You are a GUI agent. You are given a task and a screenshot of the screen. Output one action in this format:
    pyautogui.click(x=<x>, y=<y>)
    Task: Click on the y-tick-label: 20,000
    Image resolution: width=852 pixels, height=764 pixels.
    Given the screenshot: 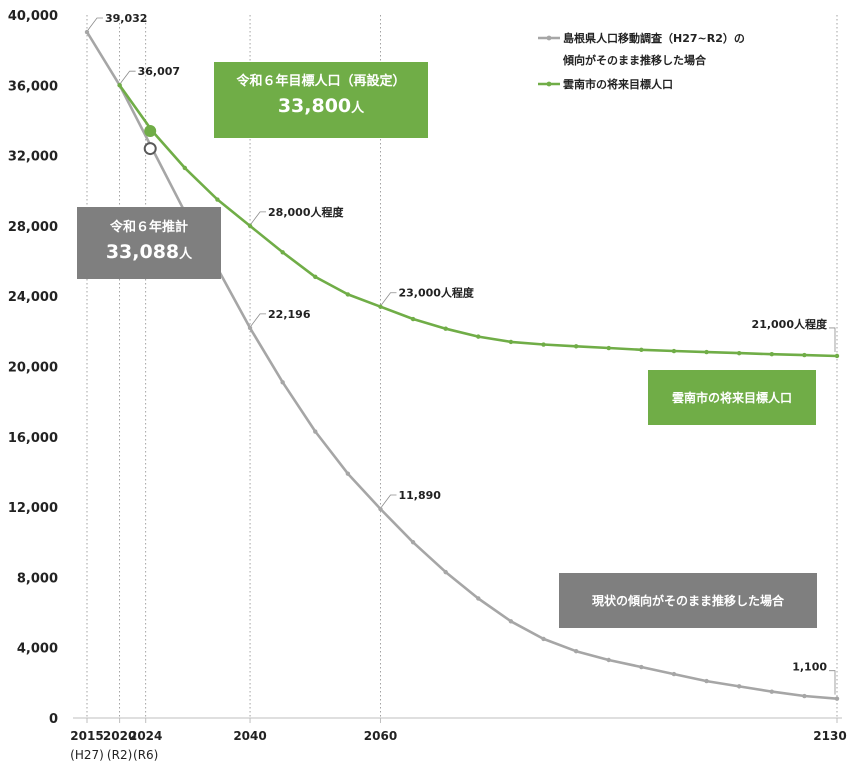 What is the action you would take?
    pyautogui.click(x=33, y=368)
    